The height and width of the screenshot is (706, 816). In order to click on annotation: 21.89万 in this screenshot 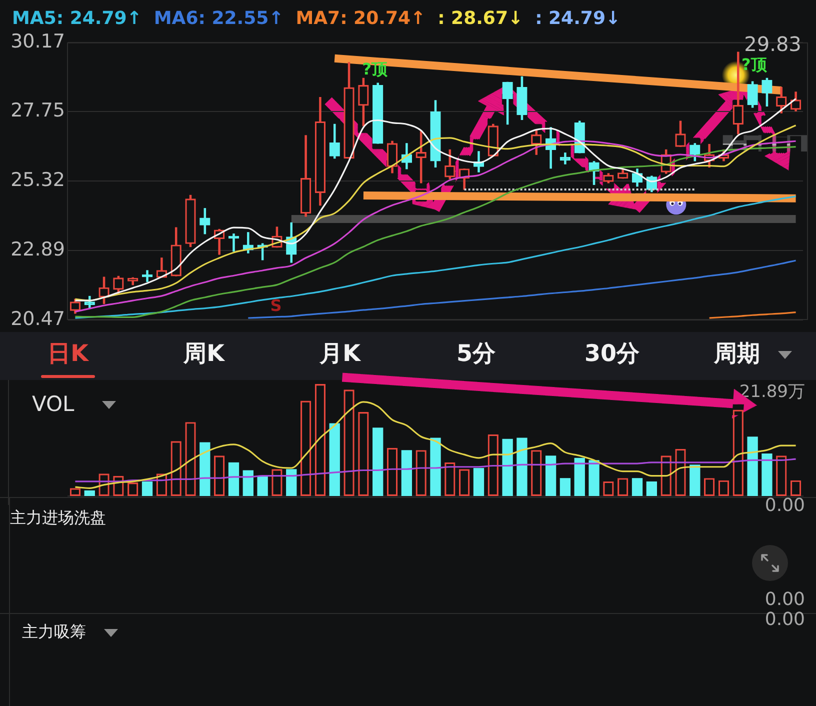, I will do `click(772, 392)`.